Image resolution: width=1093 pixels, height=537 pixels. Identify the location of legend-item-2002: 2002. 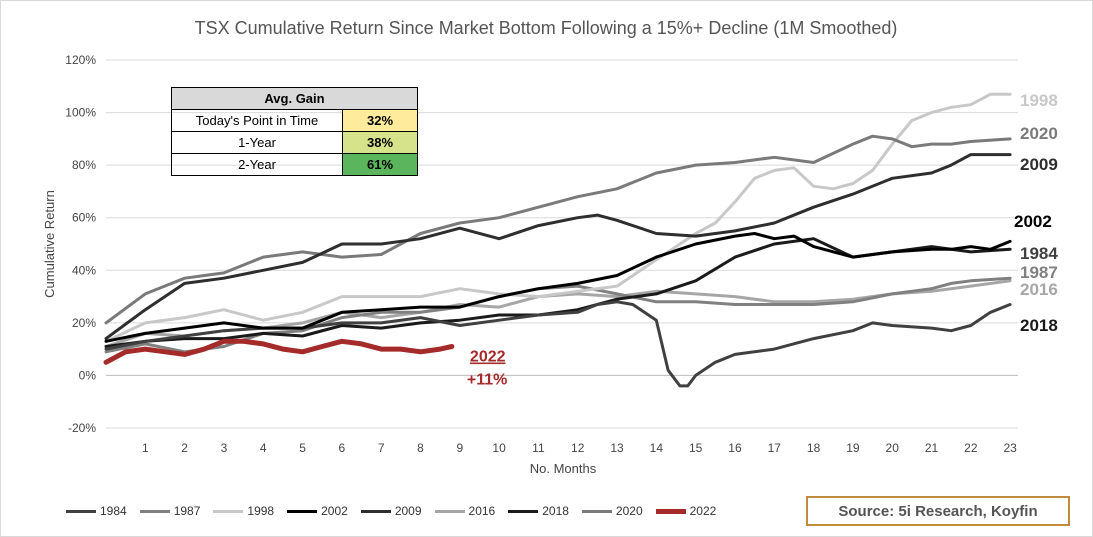
(317, 511).